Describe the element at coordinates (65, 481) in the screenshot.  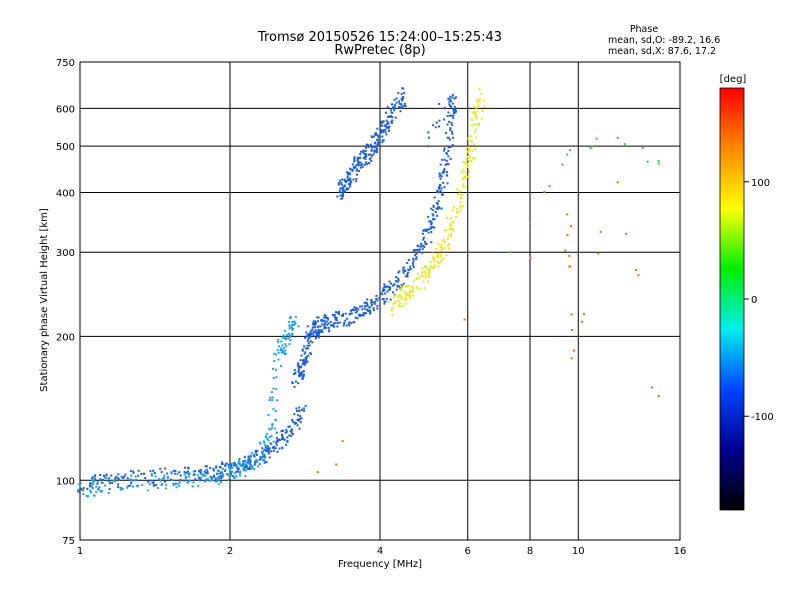
I see `y-tick-label: 100` at that location.